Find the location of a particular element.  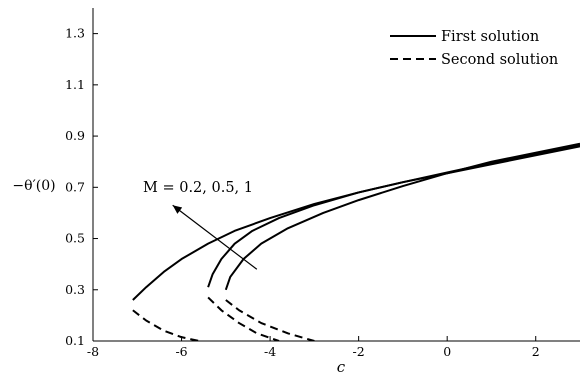

x-tick-label: -6 is located at coordinates (181, 351).